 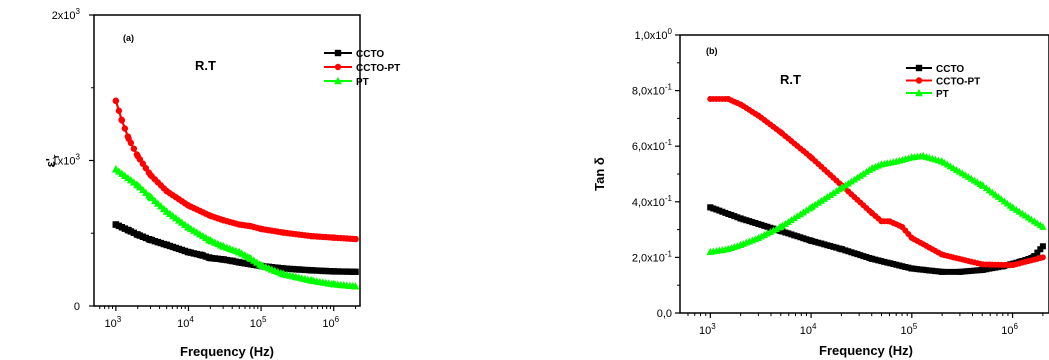 I want to click on series-line, so click(x=234, y=170).